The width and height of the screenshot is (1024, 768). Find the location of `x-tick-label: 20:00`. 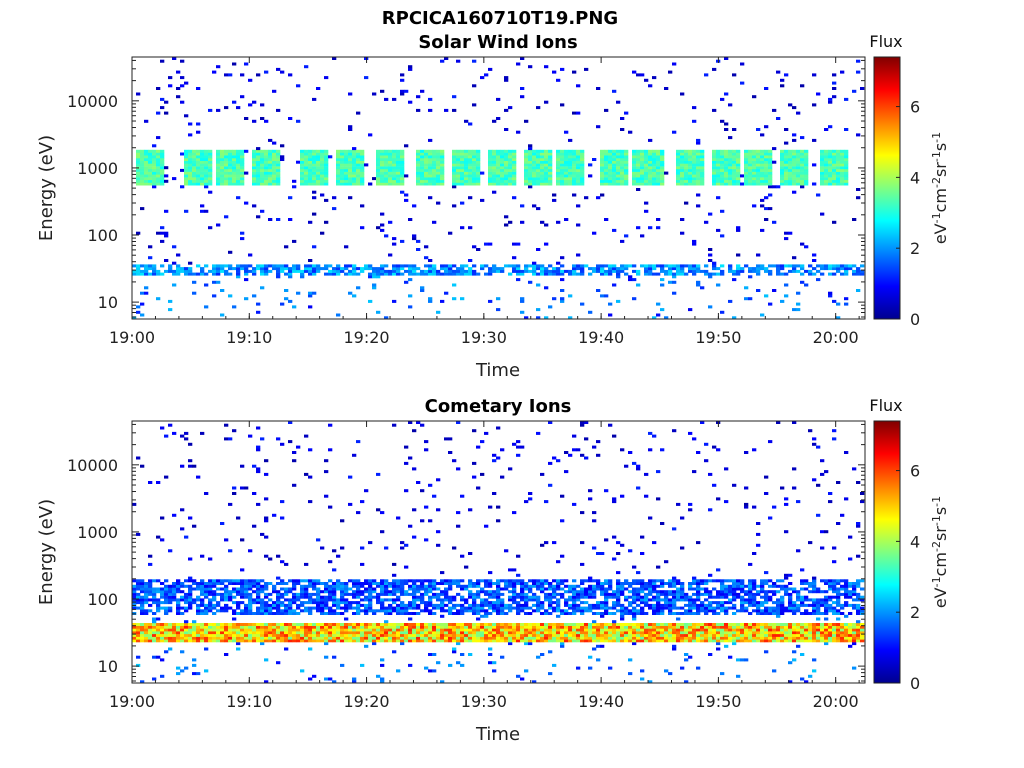

x-tick-label: 20:00 is located at coordinates (836, 337).